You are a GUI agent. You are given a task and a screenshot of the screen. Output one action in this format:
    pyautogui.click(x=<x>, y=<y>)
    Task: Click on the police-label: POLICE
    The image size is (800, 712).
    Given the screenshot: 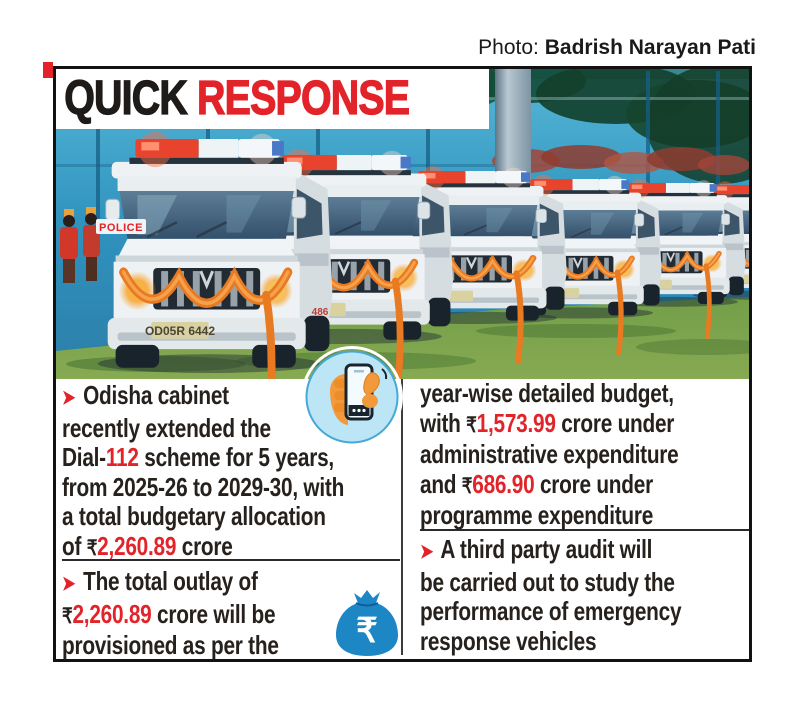 What is the action you would take?
    pyautogui.click(x=121, y=228)
    